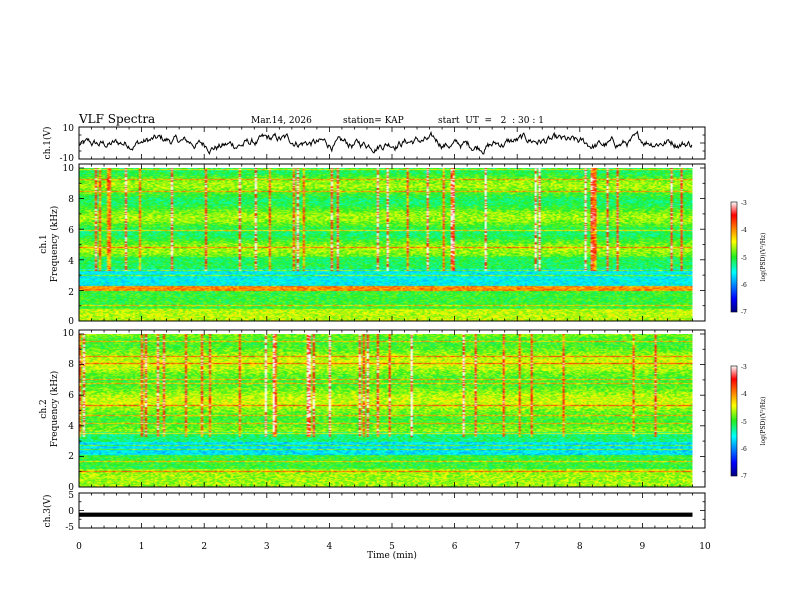 Image resolution: width=792 pixels, height=612 pixels. I want to click on ch3-waveform-panel: 5 0 -5 ch.3(V), so click(374, 512).